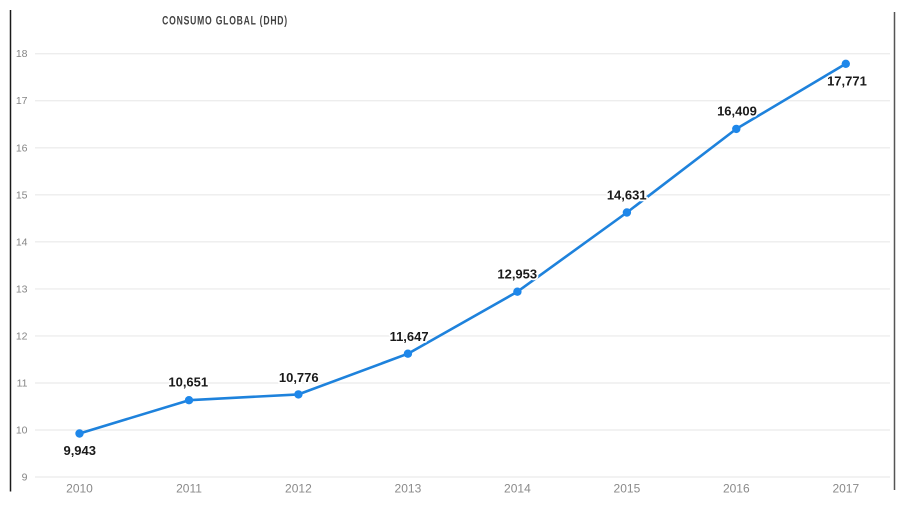 This screenshot has width=900, height=506. What do you see at coordinates (79, 489) in the screenshot?
I see `svg-text: 2010` at bounding box center [79, 489].